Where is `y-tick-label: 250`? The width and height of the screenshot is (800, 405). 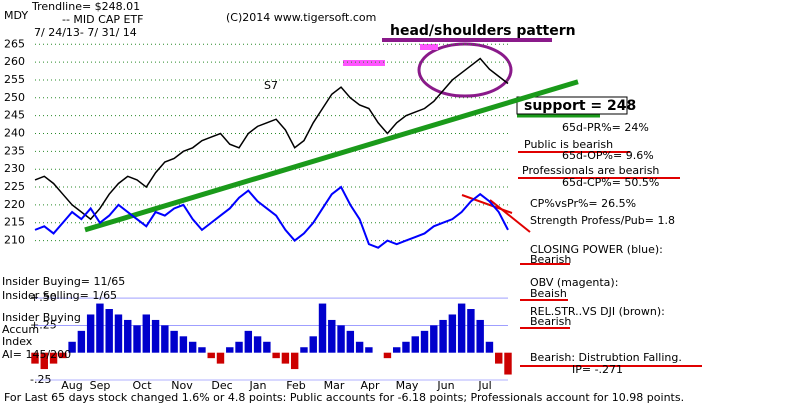
y-tick-label: 250 is located at coordinates (14, 97).